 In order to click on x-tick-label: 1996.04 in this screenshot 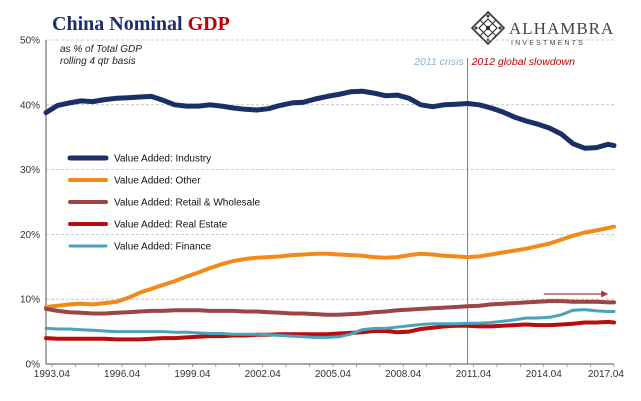, I will do `click(122, 374)`.